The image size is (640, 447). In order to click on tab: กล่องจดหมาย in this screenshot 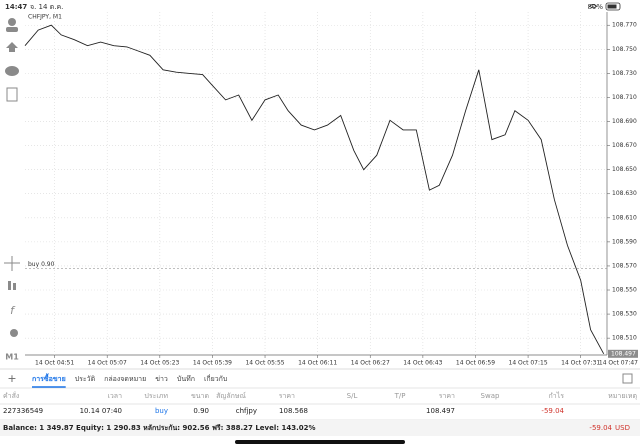, I will do `click(125, 379)`.